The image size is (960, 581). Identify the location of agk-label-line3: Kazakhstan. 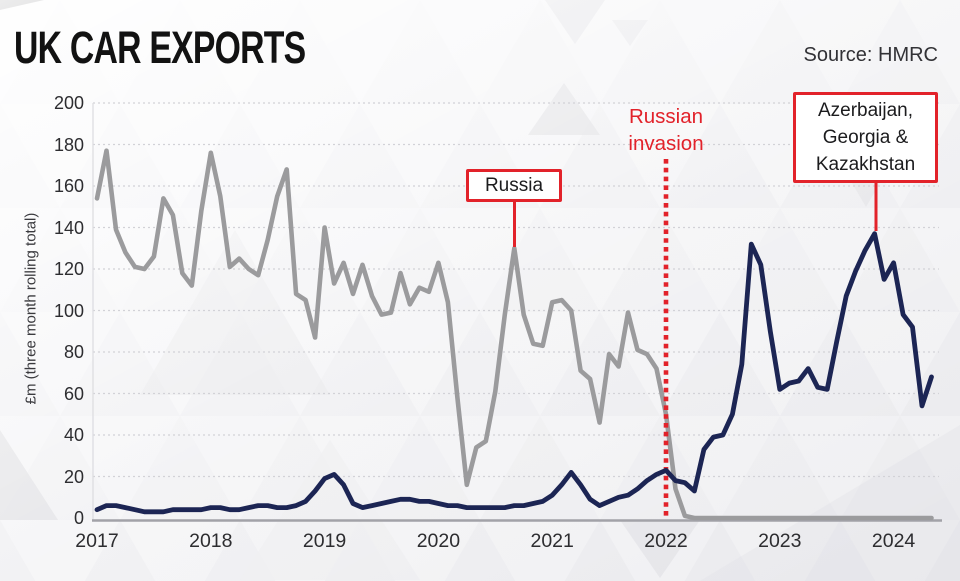
(865, 164).